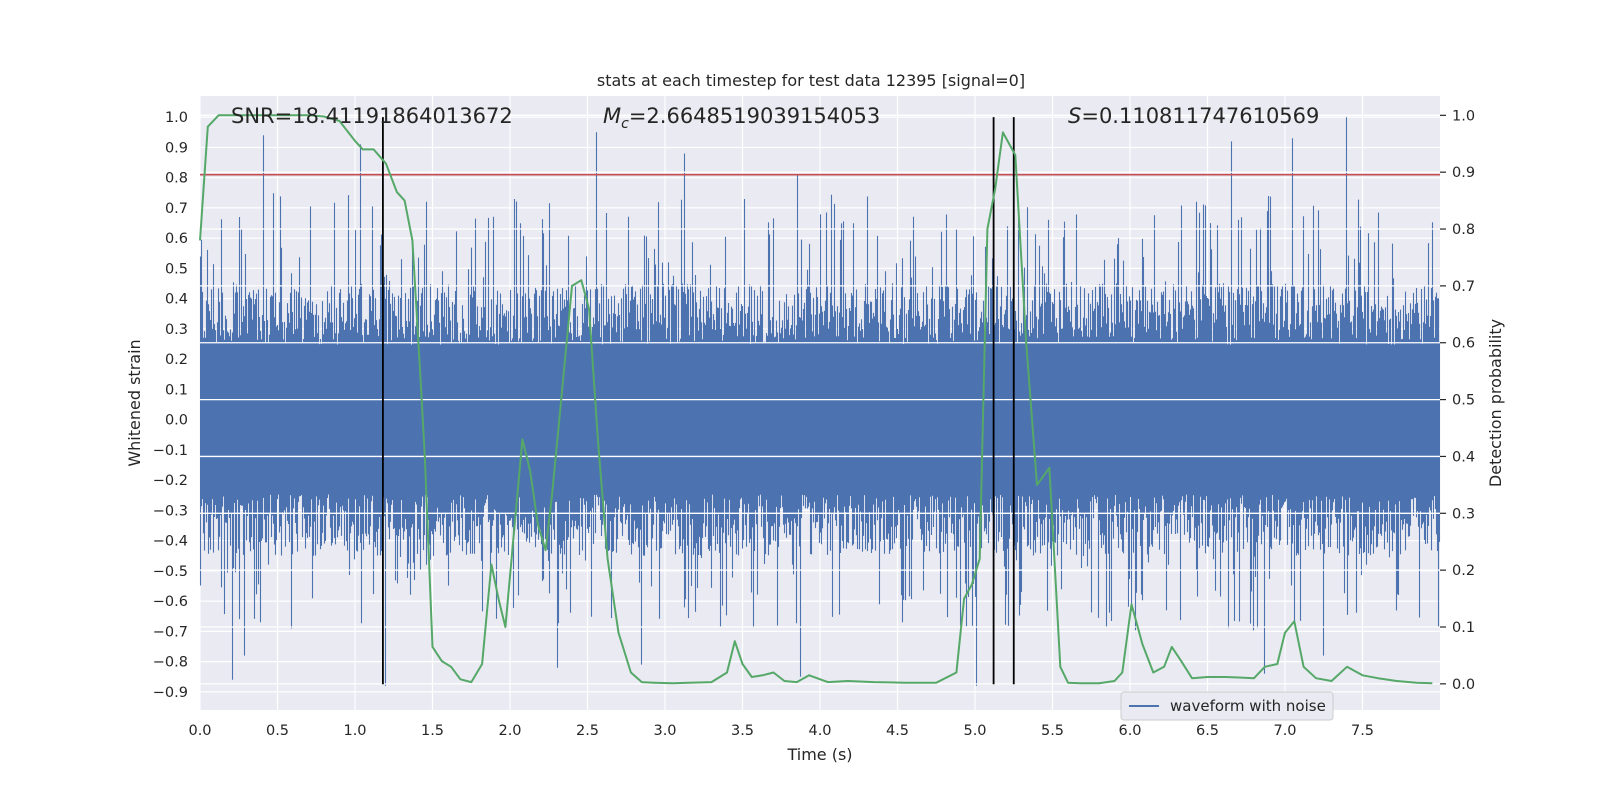  What do you see at coordinates (354, 731) in the screenshot?
I see `x-tick-label: 1.0` at bounding box center [354, 731].